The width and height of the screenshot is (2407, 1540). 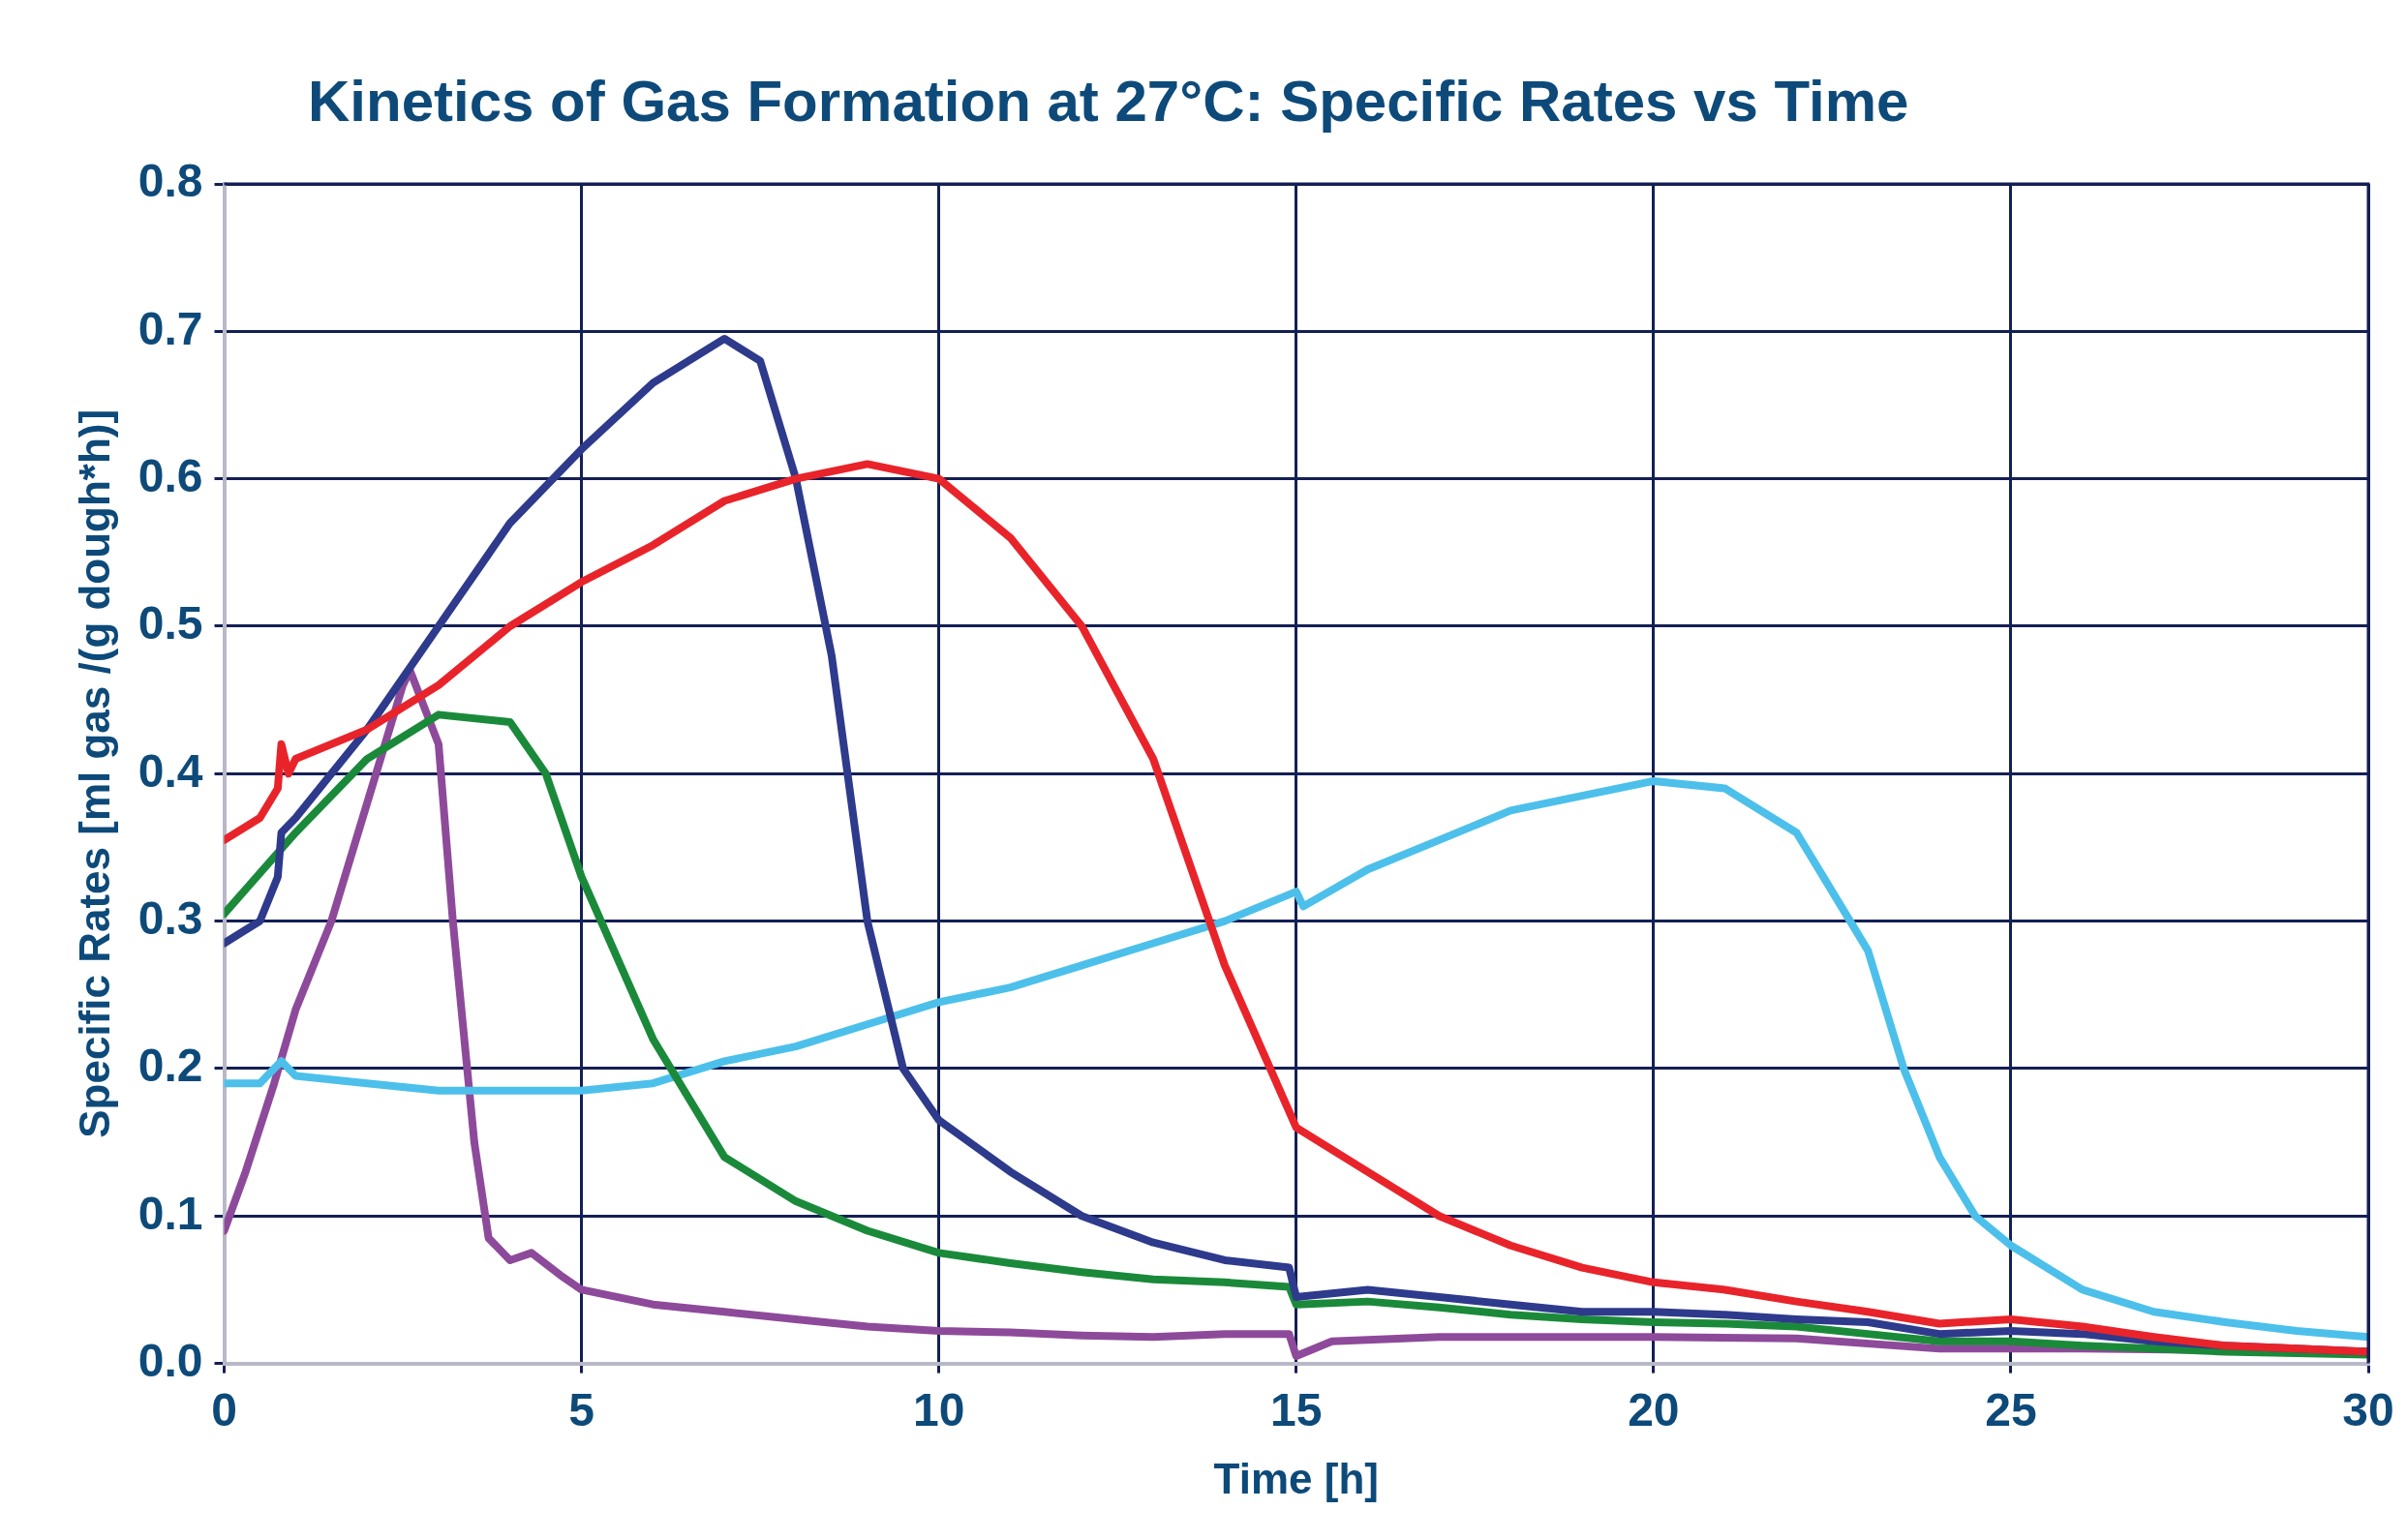 What do you see at coordinates (1296, 1409) in the screenshot?
I see `x-tick-label: 15` at bounding box center [1296, 1409].